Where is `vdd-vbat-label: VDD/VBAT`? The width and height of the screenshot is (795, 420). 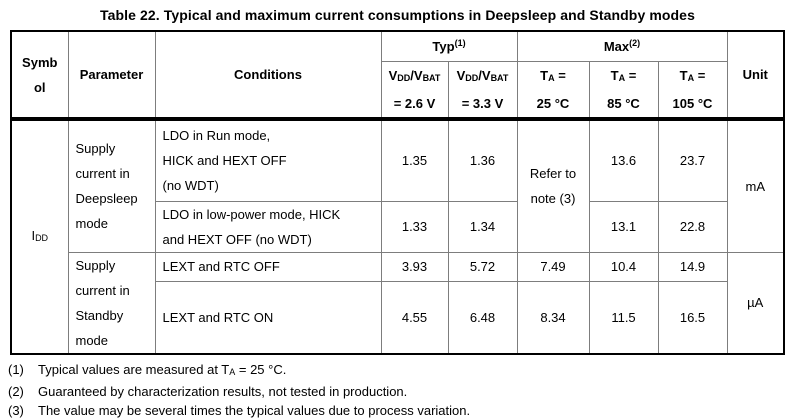
vdd-vbat-label: VDD/VBAT is located at coordinates (483, 77).